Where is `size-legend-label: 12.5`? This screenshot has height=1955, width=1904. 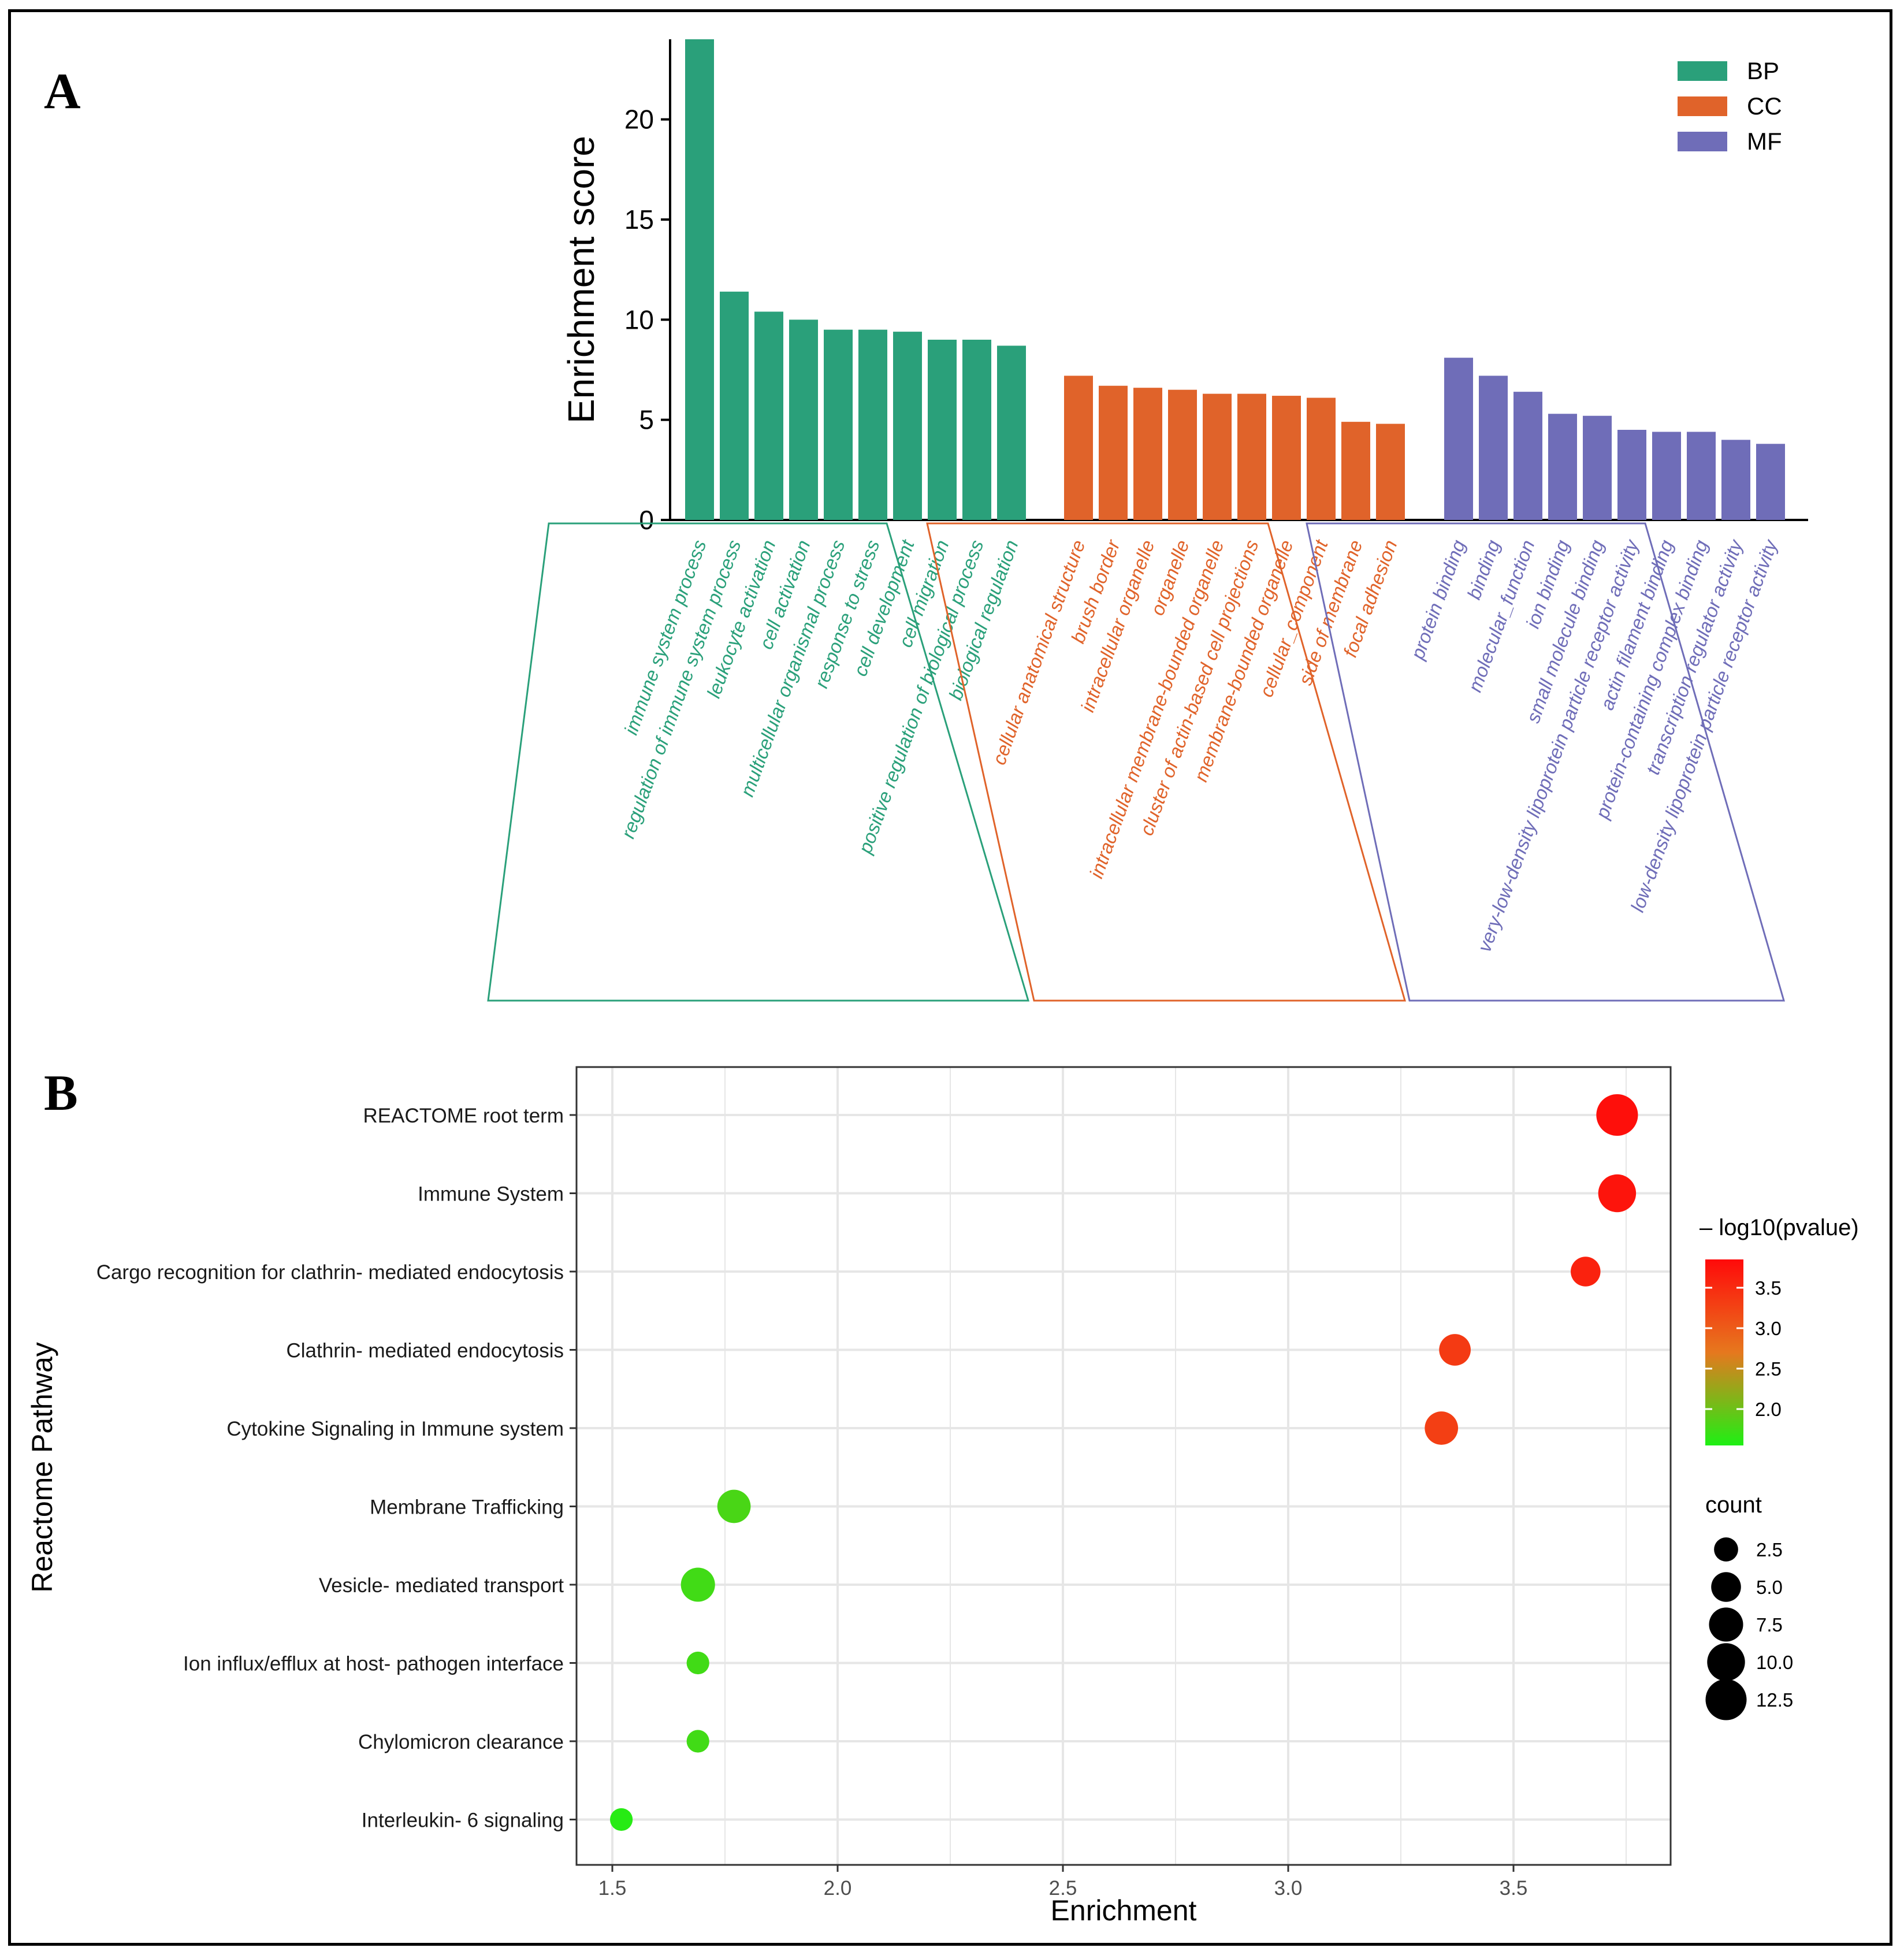 size-legend-label: 12.5 is located at coordinates (1774, 1700).